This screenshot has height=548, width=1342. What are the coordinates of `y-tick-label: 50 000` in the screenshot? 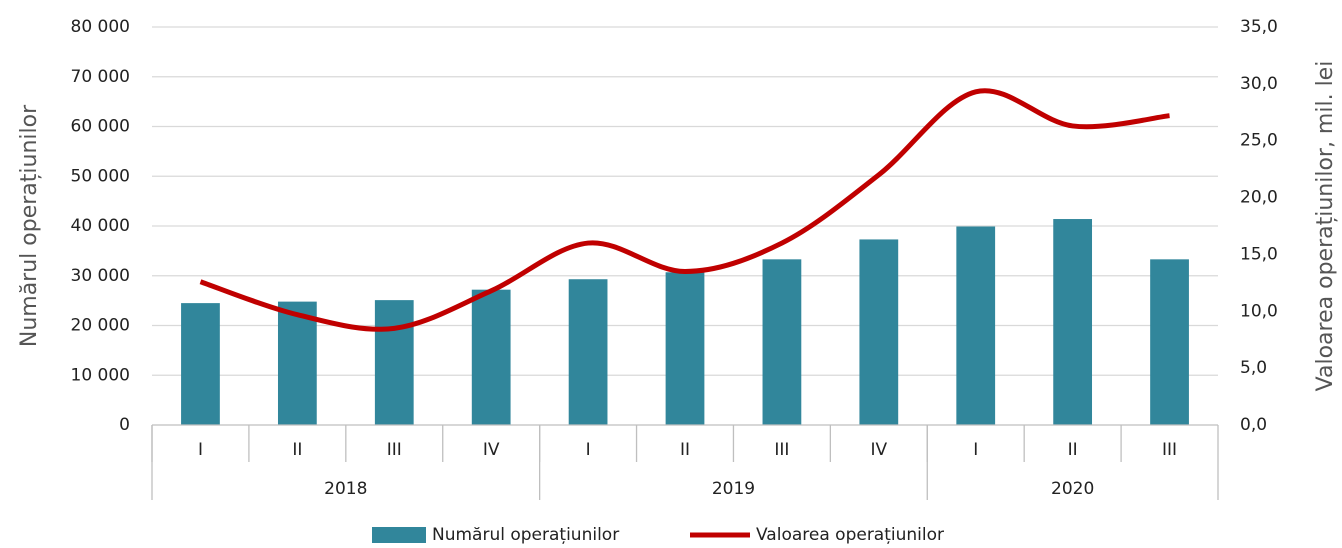 It's located at (100, 176).